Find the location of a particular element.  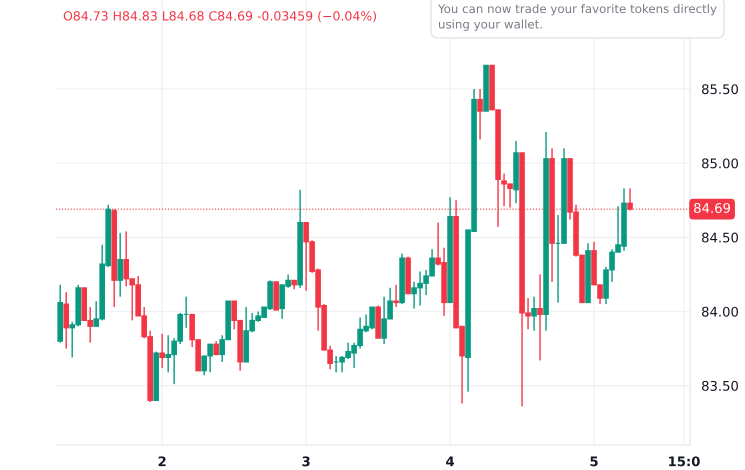

ref-line-label: 84.69 is located at coordinates (712, 208).